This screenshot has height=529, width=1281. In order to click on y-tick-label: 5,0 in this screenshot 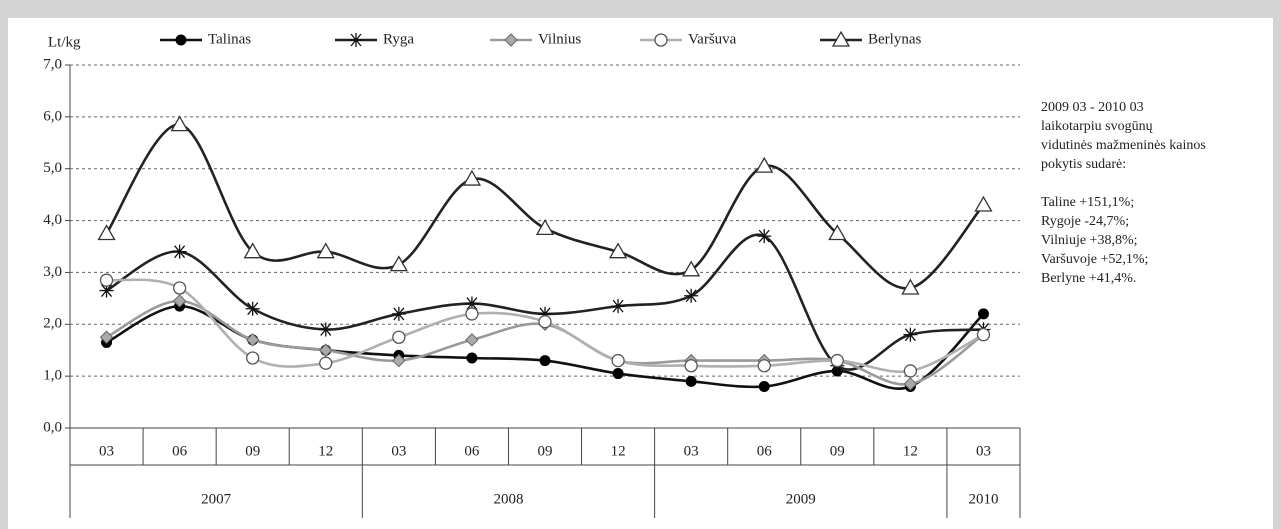, I will do `click(52, 168)`.